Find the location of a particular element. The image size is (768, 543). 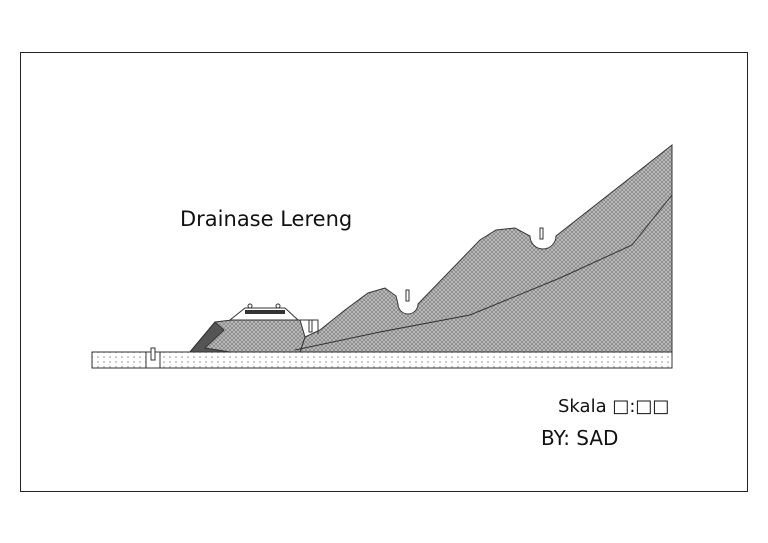

scale-label: Skala □:□□ is located at coordinates (613, 406).